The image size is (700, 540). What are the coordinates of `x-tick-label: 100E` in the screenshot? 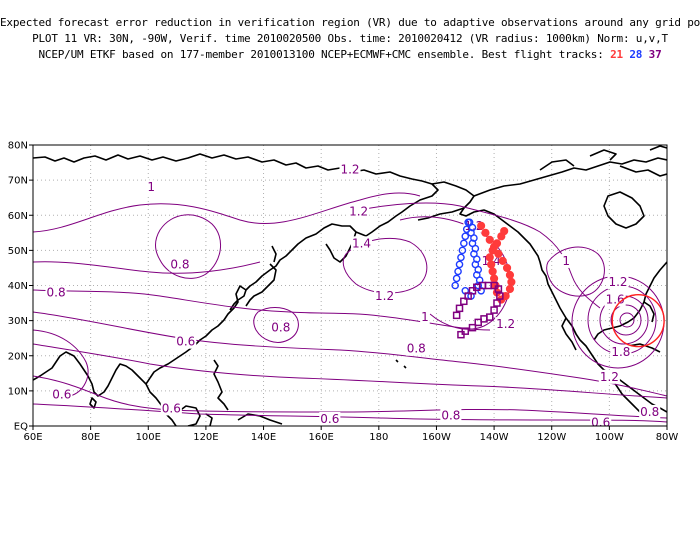 It's located at (148, 437).